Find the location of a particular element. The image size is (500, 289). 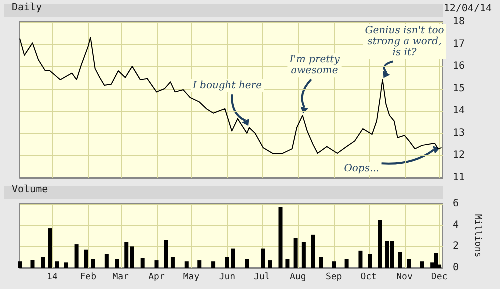

y-tick-label: 6 is located at coordinates (456, 204).